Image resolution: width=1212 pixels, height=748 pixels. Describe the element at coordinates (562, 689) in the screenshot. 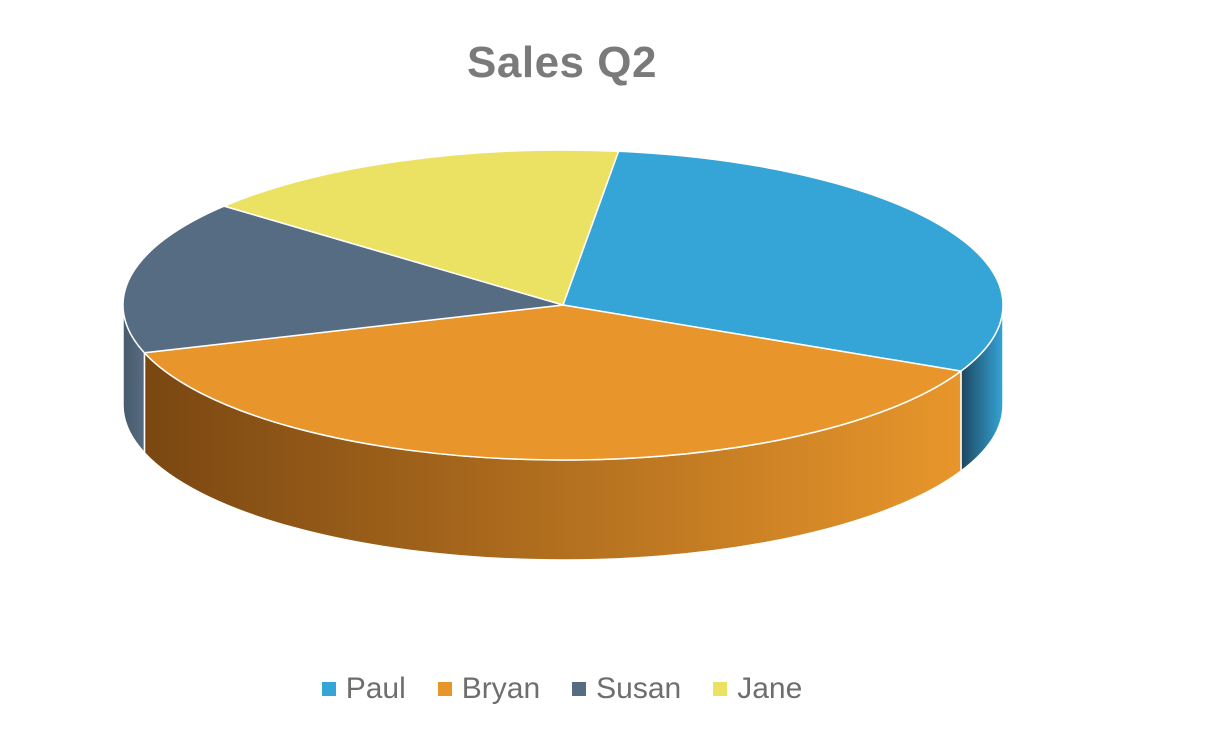

I see `chart-legend: Paul Bryan Susan Jane` at that location.